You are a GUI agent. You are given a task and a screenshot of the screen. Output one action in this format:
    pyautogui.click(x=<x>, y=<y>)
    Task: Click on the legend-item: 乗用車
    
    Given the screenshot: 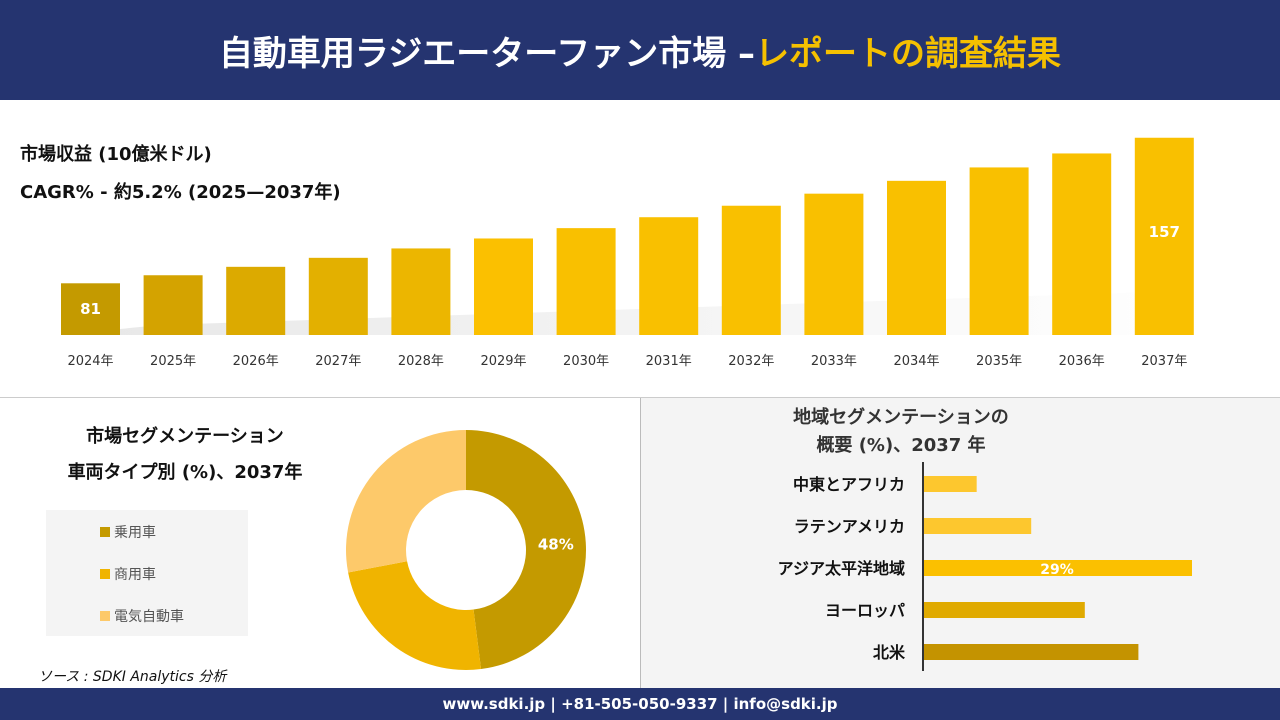 What is the action you would take?
    pyautogui.click(x=128, y=532)
    